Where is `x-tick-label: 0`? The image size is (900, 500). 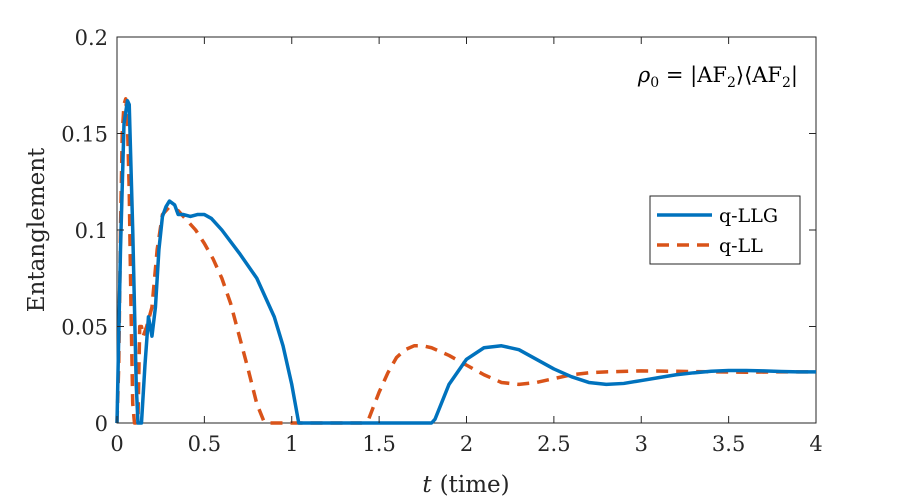 x-tick-label: 0 is located at coordinates (116, 444).